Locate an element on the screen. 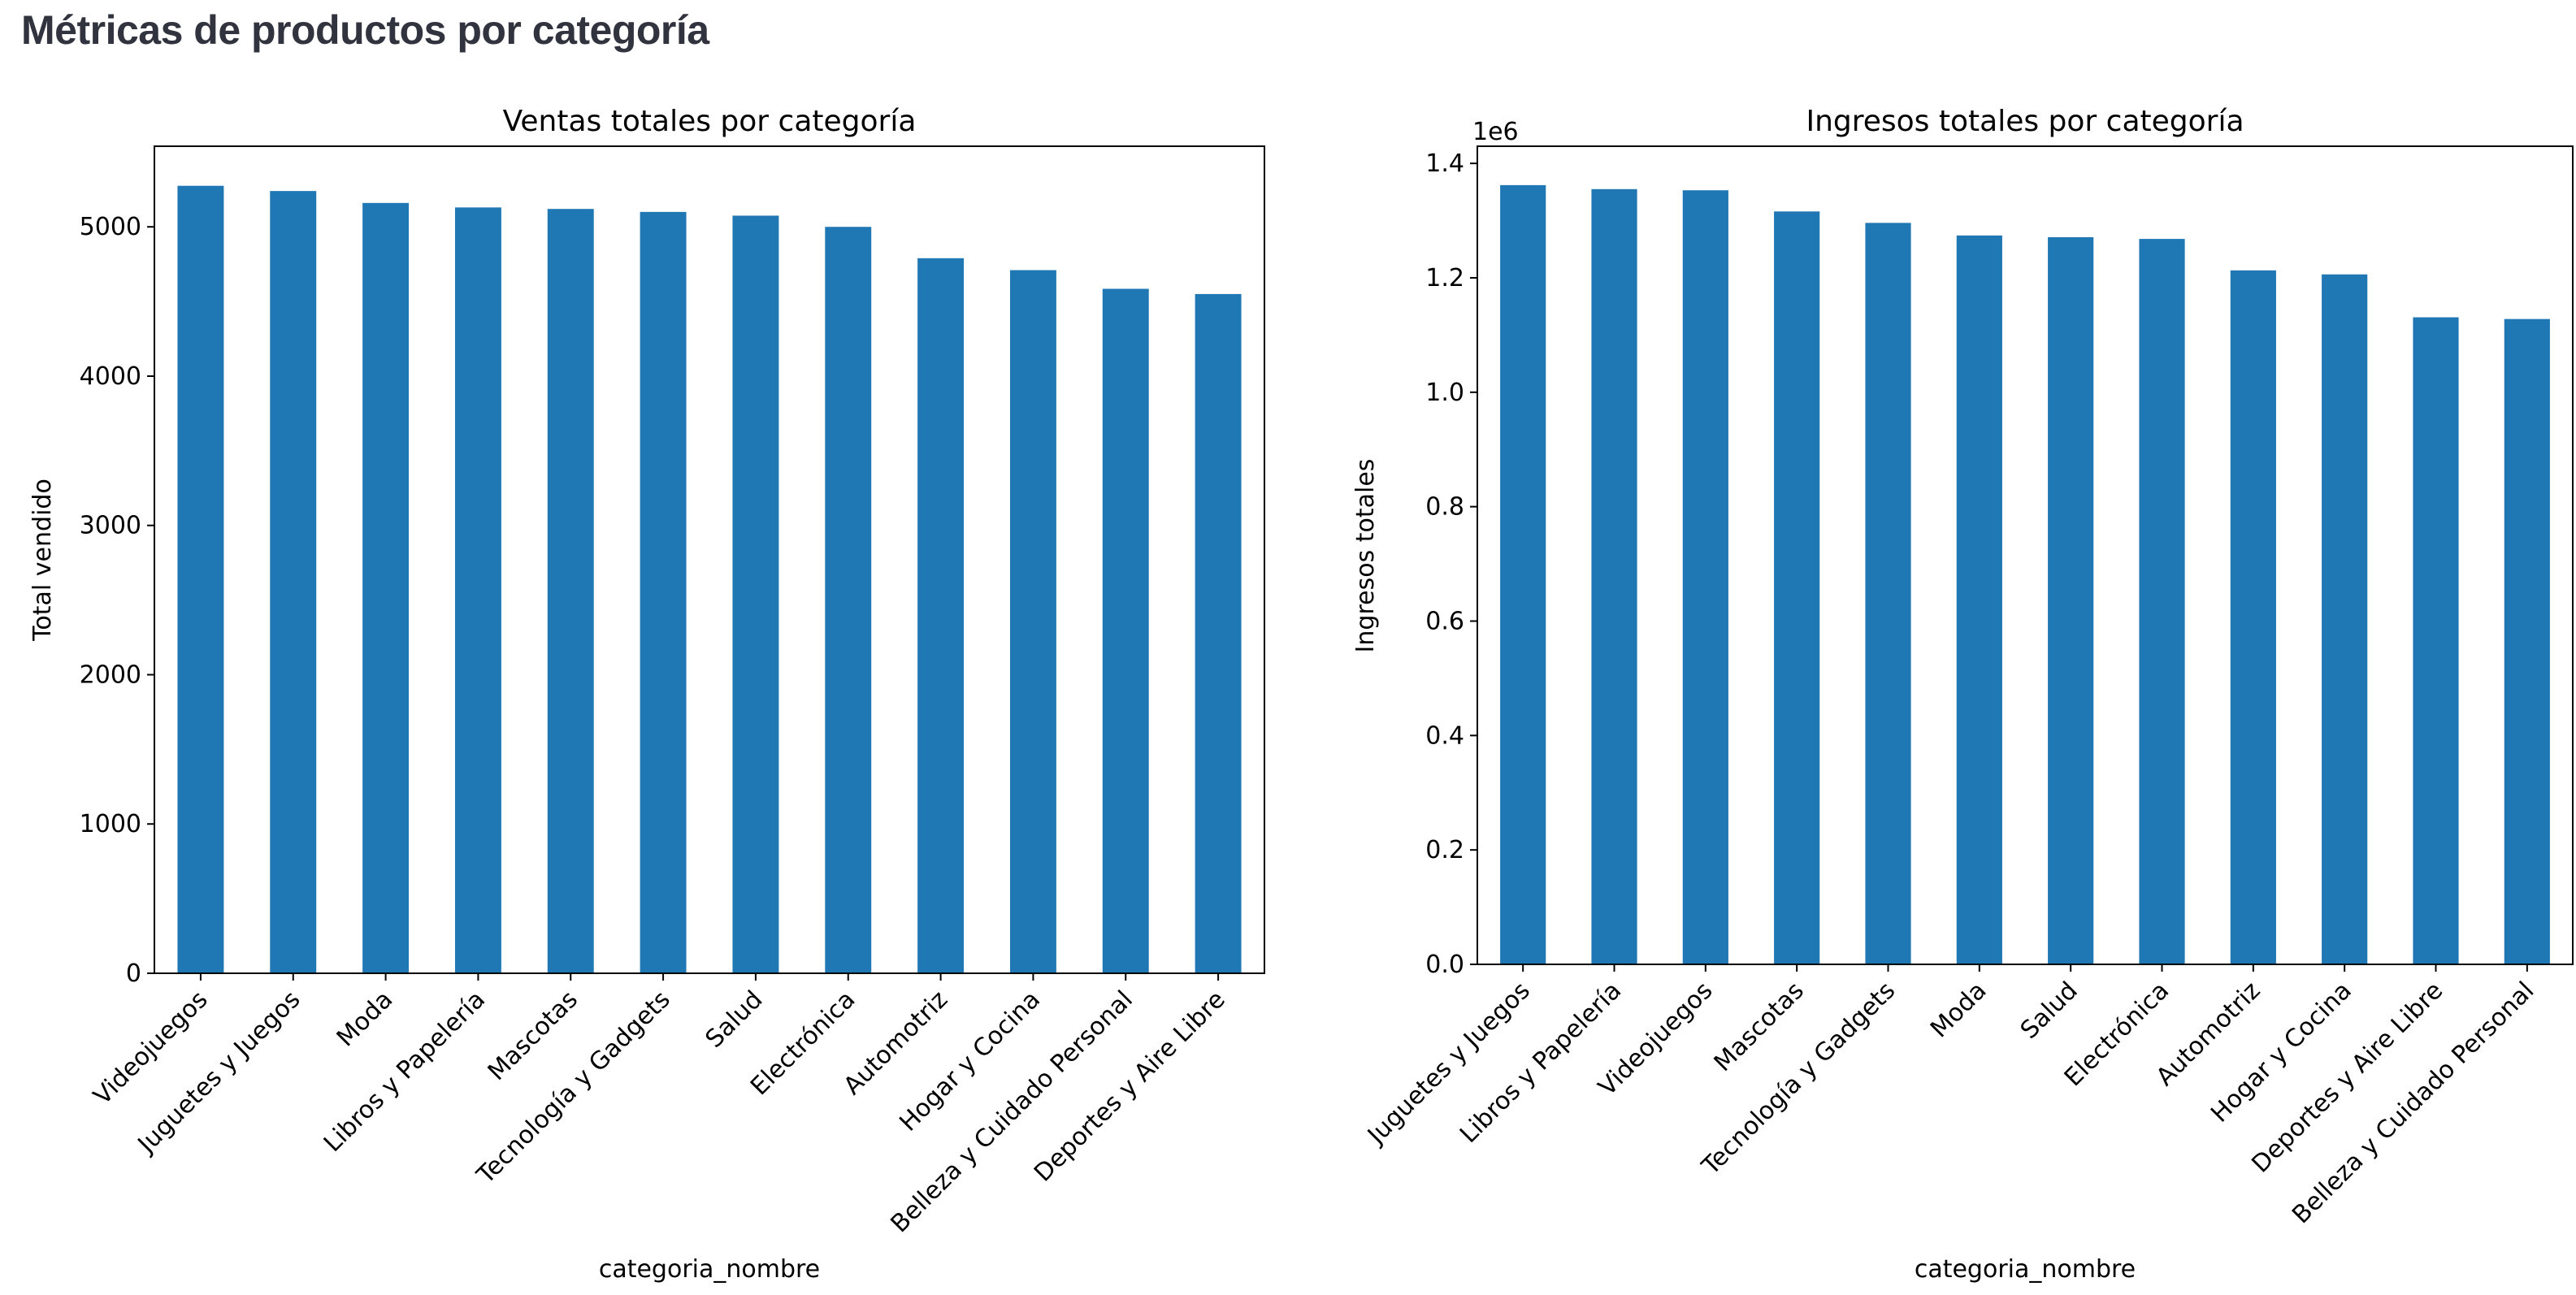 This screenshot has width=2576, height=1295. page-title: Métricas de productos por categoría is located at coordinates (365, 30).